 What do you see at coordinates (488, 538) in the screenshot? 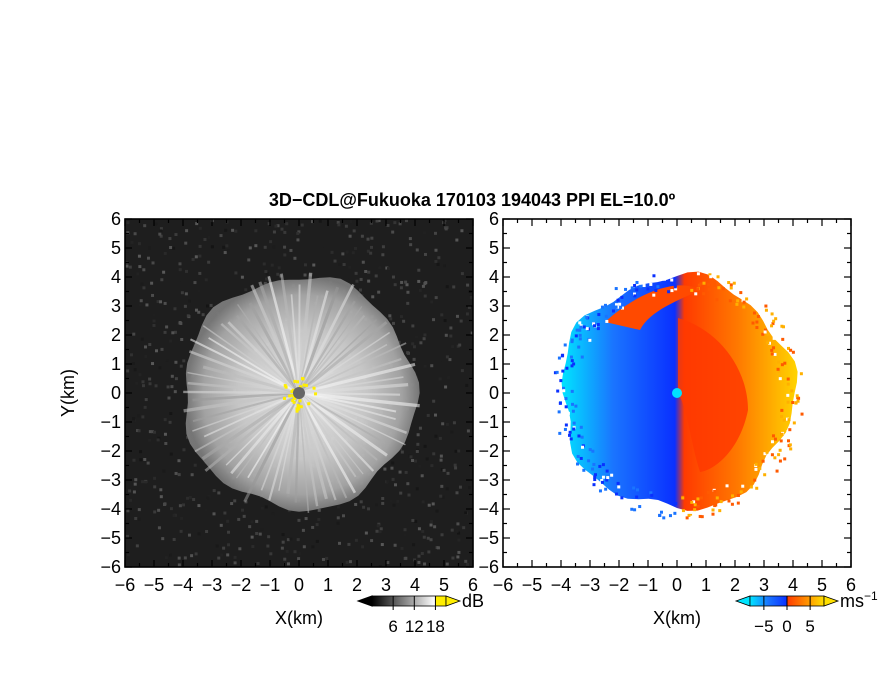
I see `velocity-y-tick-label: −5` at bounding box center [488, 538].